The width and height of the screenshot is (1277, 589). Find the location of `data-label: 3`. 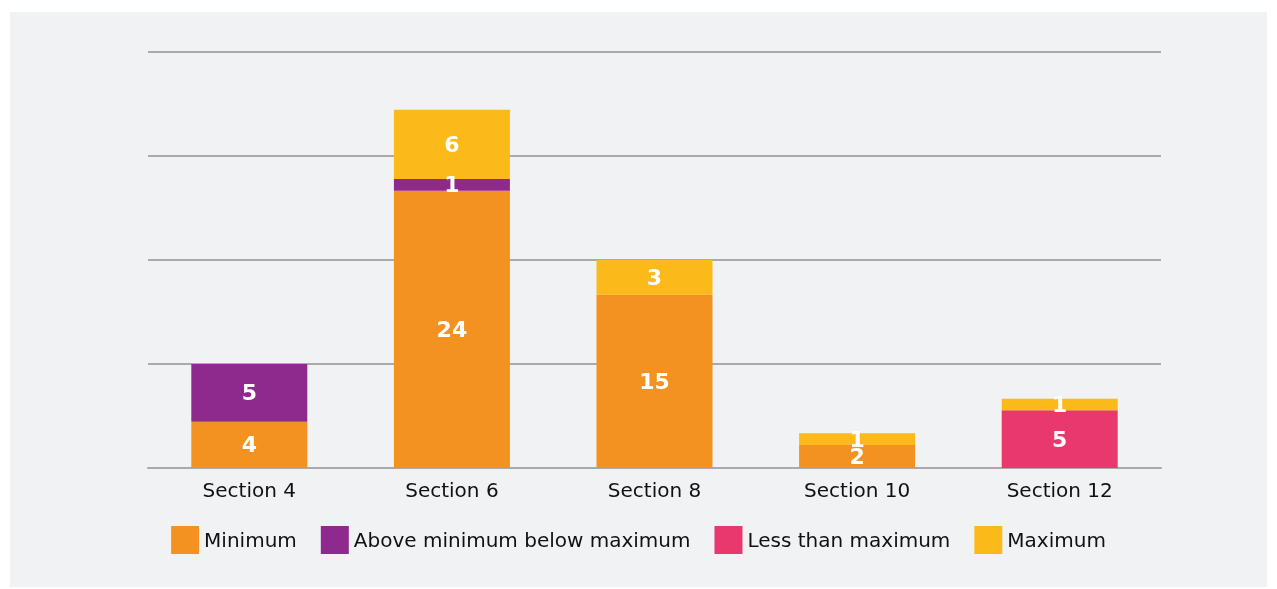

data-label: 3 is located at coordinates (654, 277).